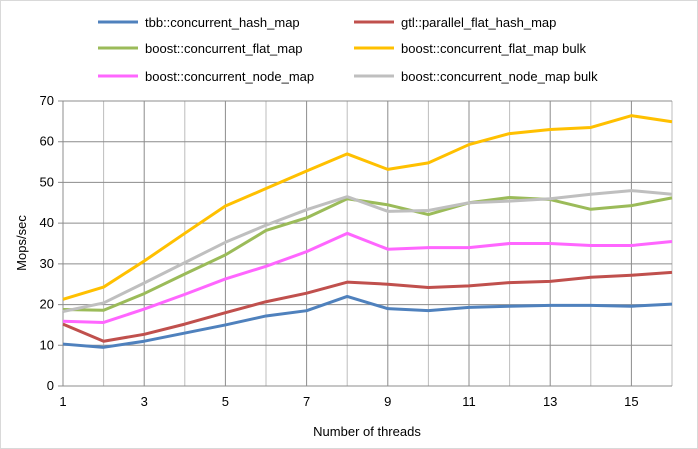 The width and height of the screenshot is (698, 449). Describe the element at coordinates (367, 431) in the screenshot. I see `x-axis-label: Number of threads` at that location.